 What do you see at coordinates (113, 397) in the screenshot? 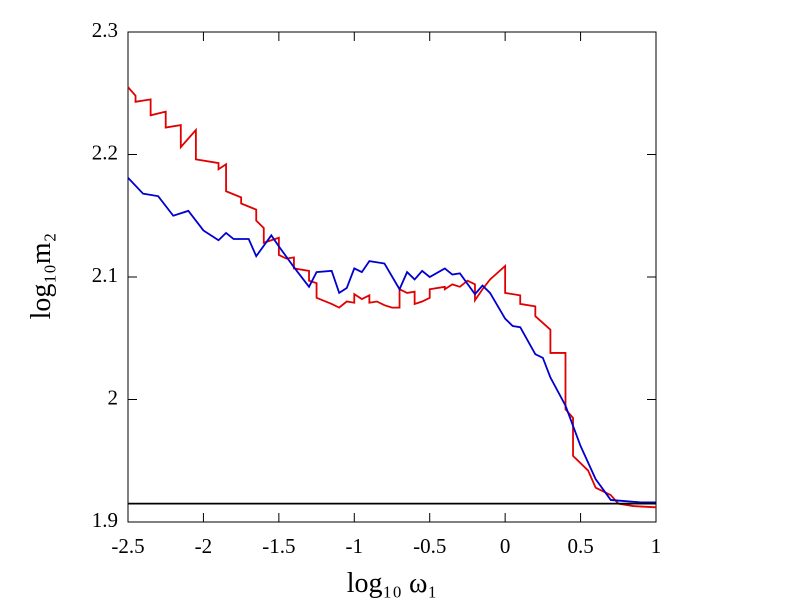
I see `y-tick-label: 2` at bounding box center [113, 397].